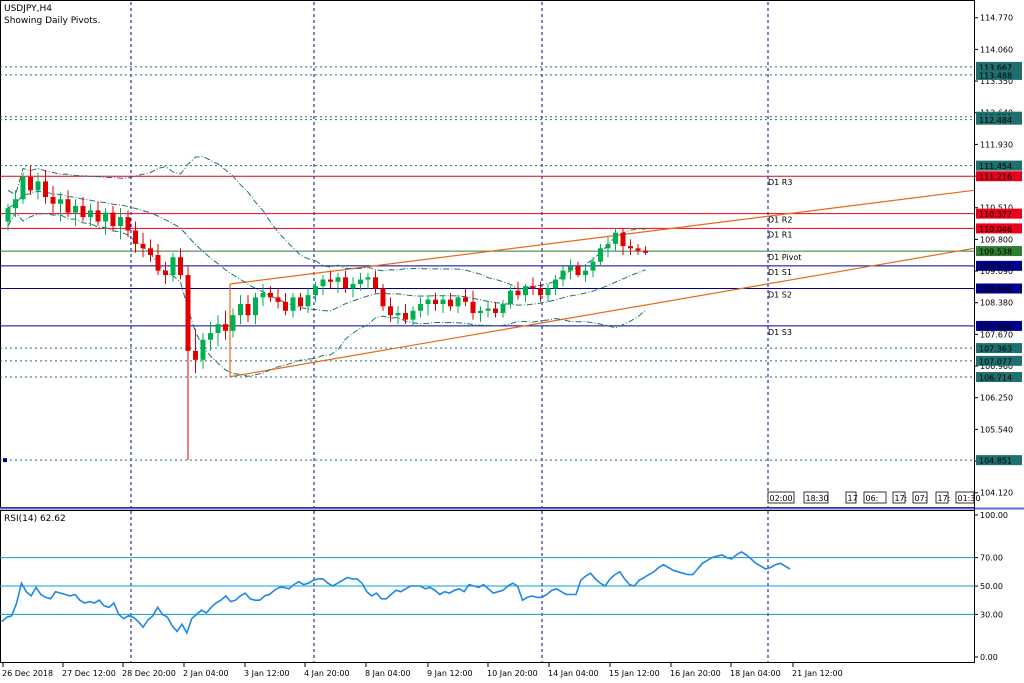 The width and height of the screenshot is (1024, 683). Describe the element at coordinates (996, 334) in the screenshot. I see `axis-tick-label: 107.670` at that location.